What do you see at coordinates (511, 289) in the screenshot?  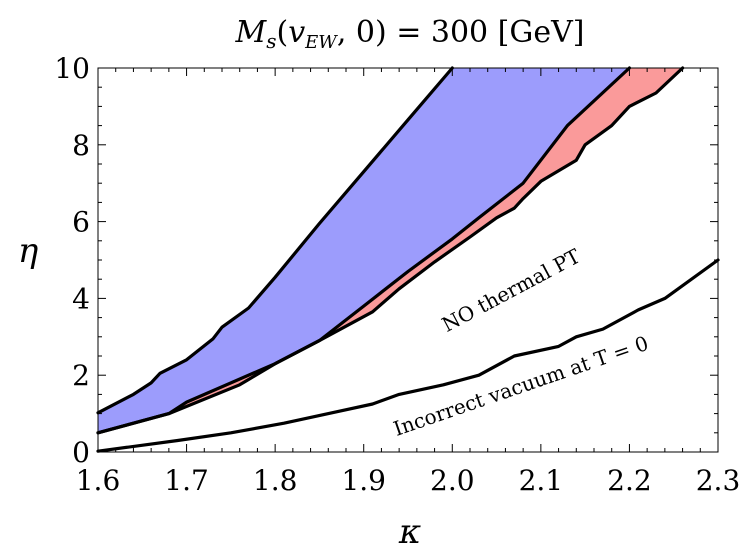 I see `annotation-1: NO thermal PT` at bounding box center [511, 289].